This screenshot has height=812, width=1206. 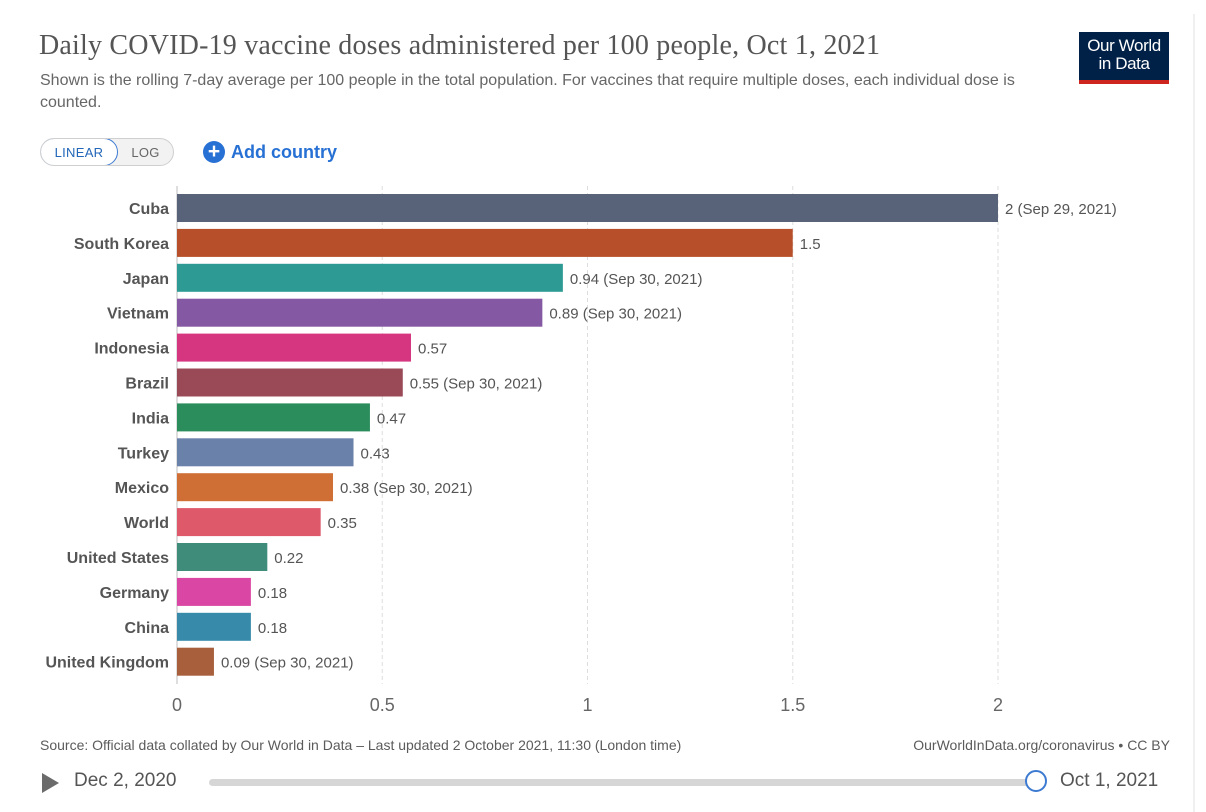 What do you see at coordinates (1194, 413) in the screenshot?
I see `page-divider` at bounding box center [1194, 413].